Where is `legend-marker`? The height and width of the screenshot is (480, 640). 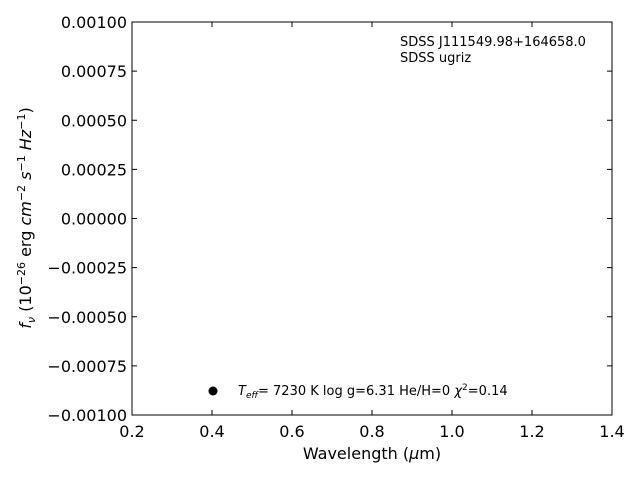
legend-marker is located at coordinates (213, 391).